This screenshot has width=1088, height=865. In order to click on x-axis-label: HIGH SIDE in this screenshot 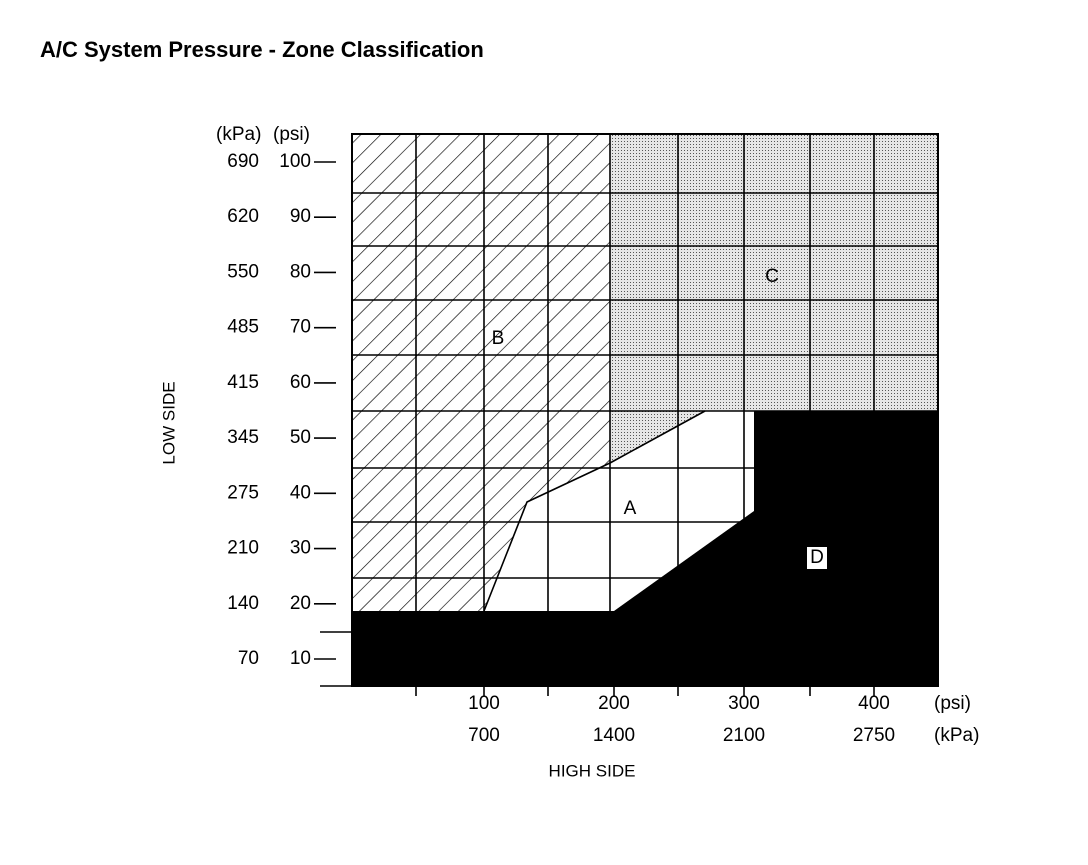, I will do `click(592, 770)`.